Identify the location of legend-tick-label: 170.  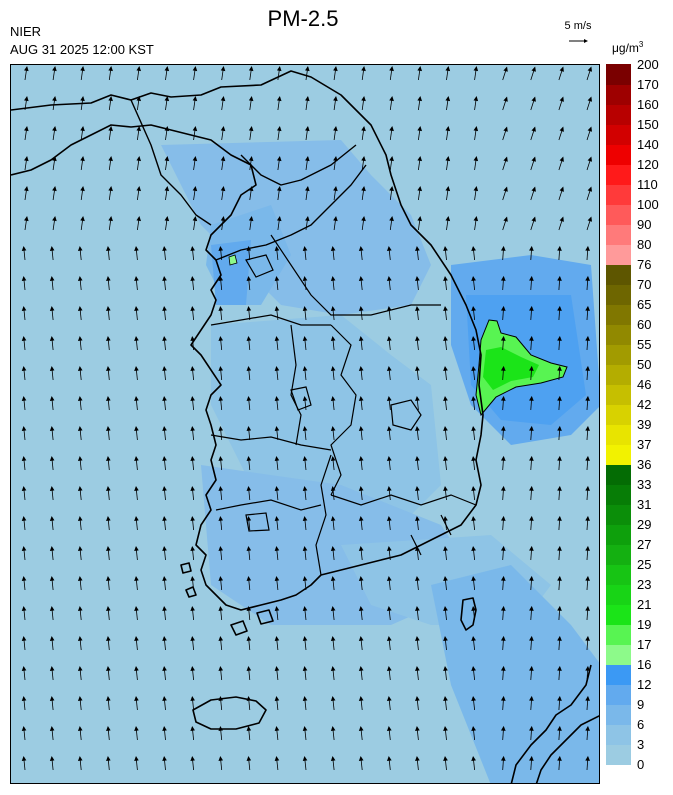
(648, 84).